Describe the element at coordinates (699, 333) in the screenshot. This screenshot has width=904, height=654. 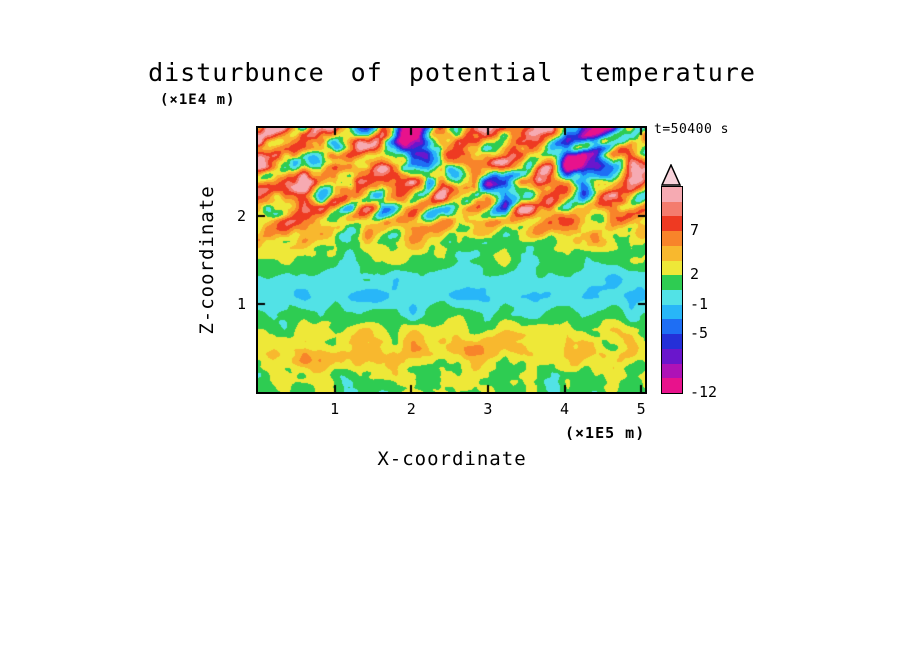
I see `colorbar-label: -5` at that location.